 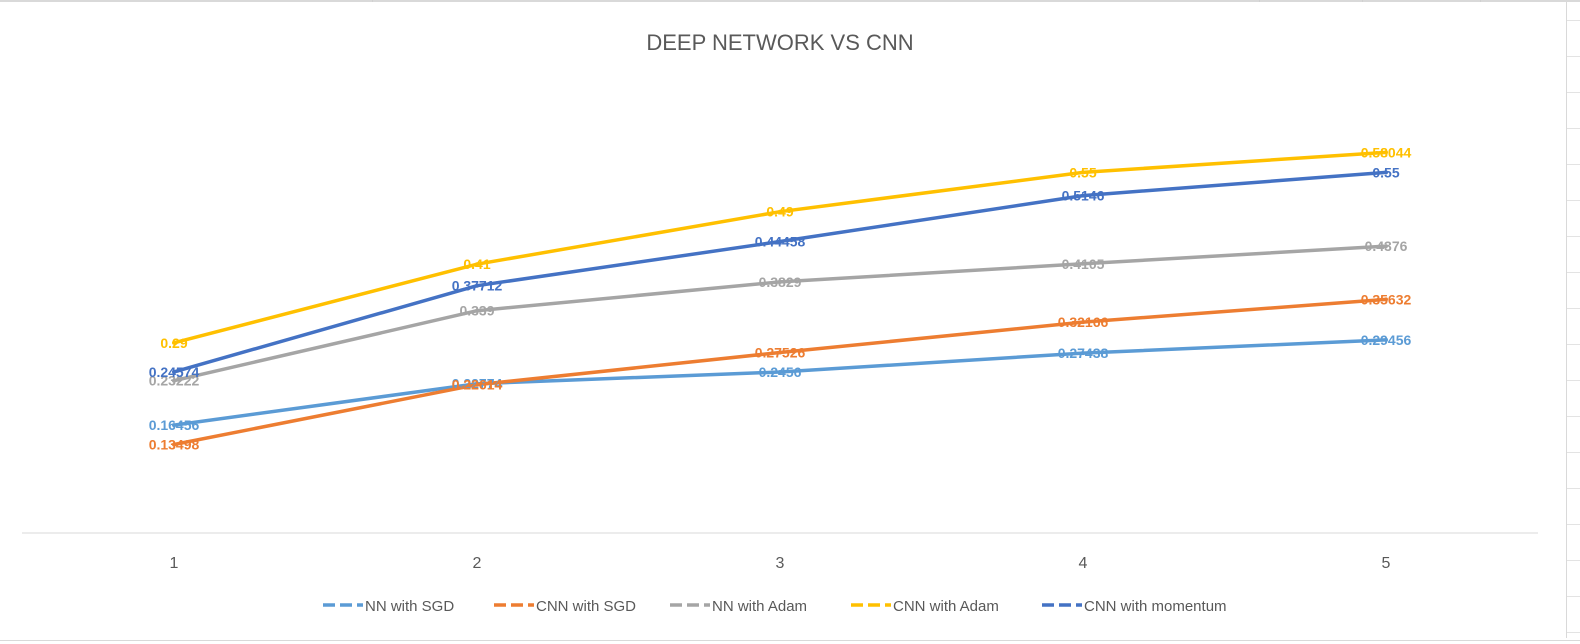 I want to click on data-label-nn-with-sgd: 0.29456, so click(x=1386, y=340).